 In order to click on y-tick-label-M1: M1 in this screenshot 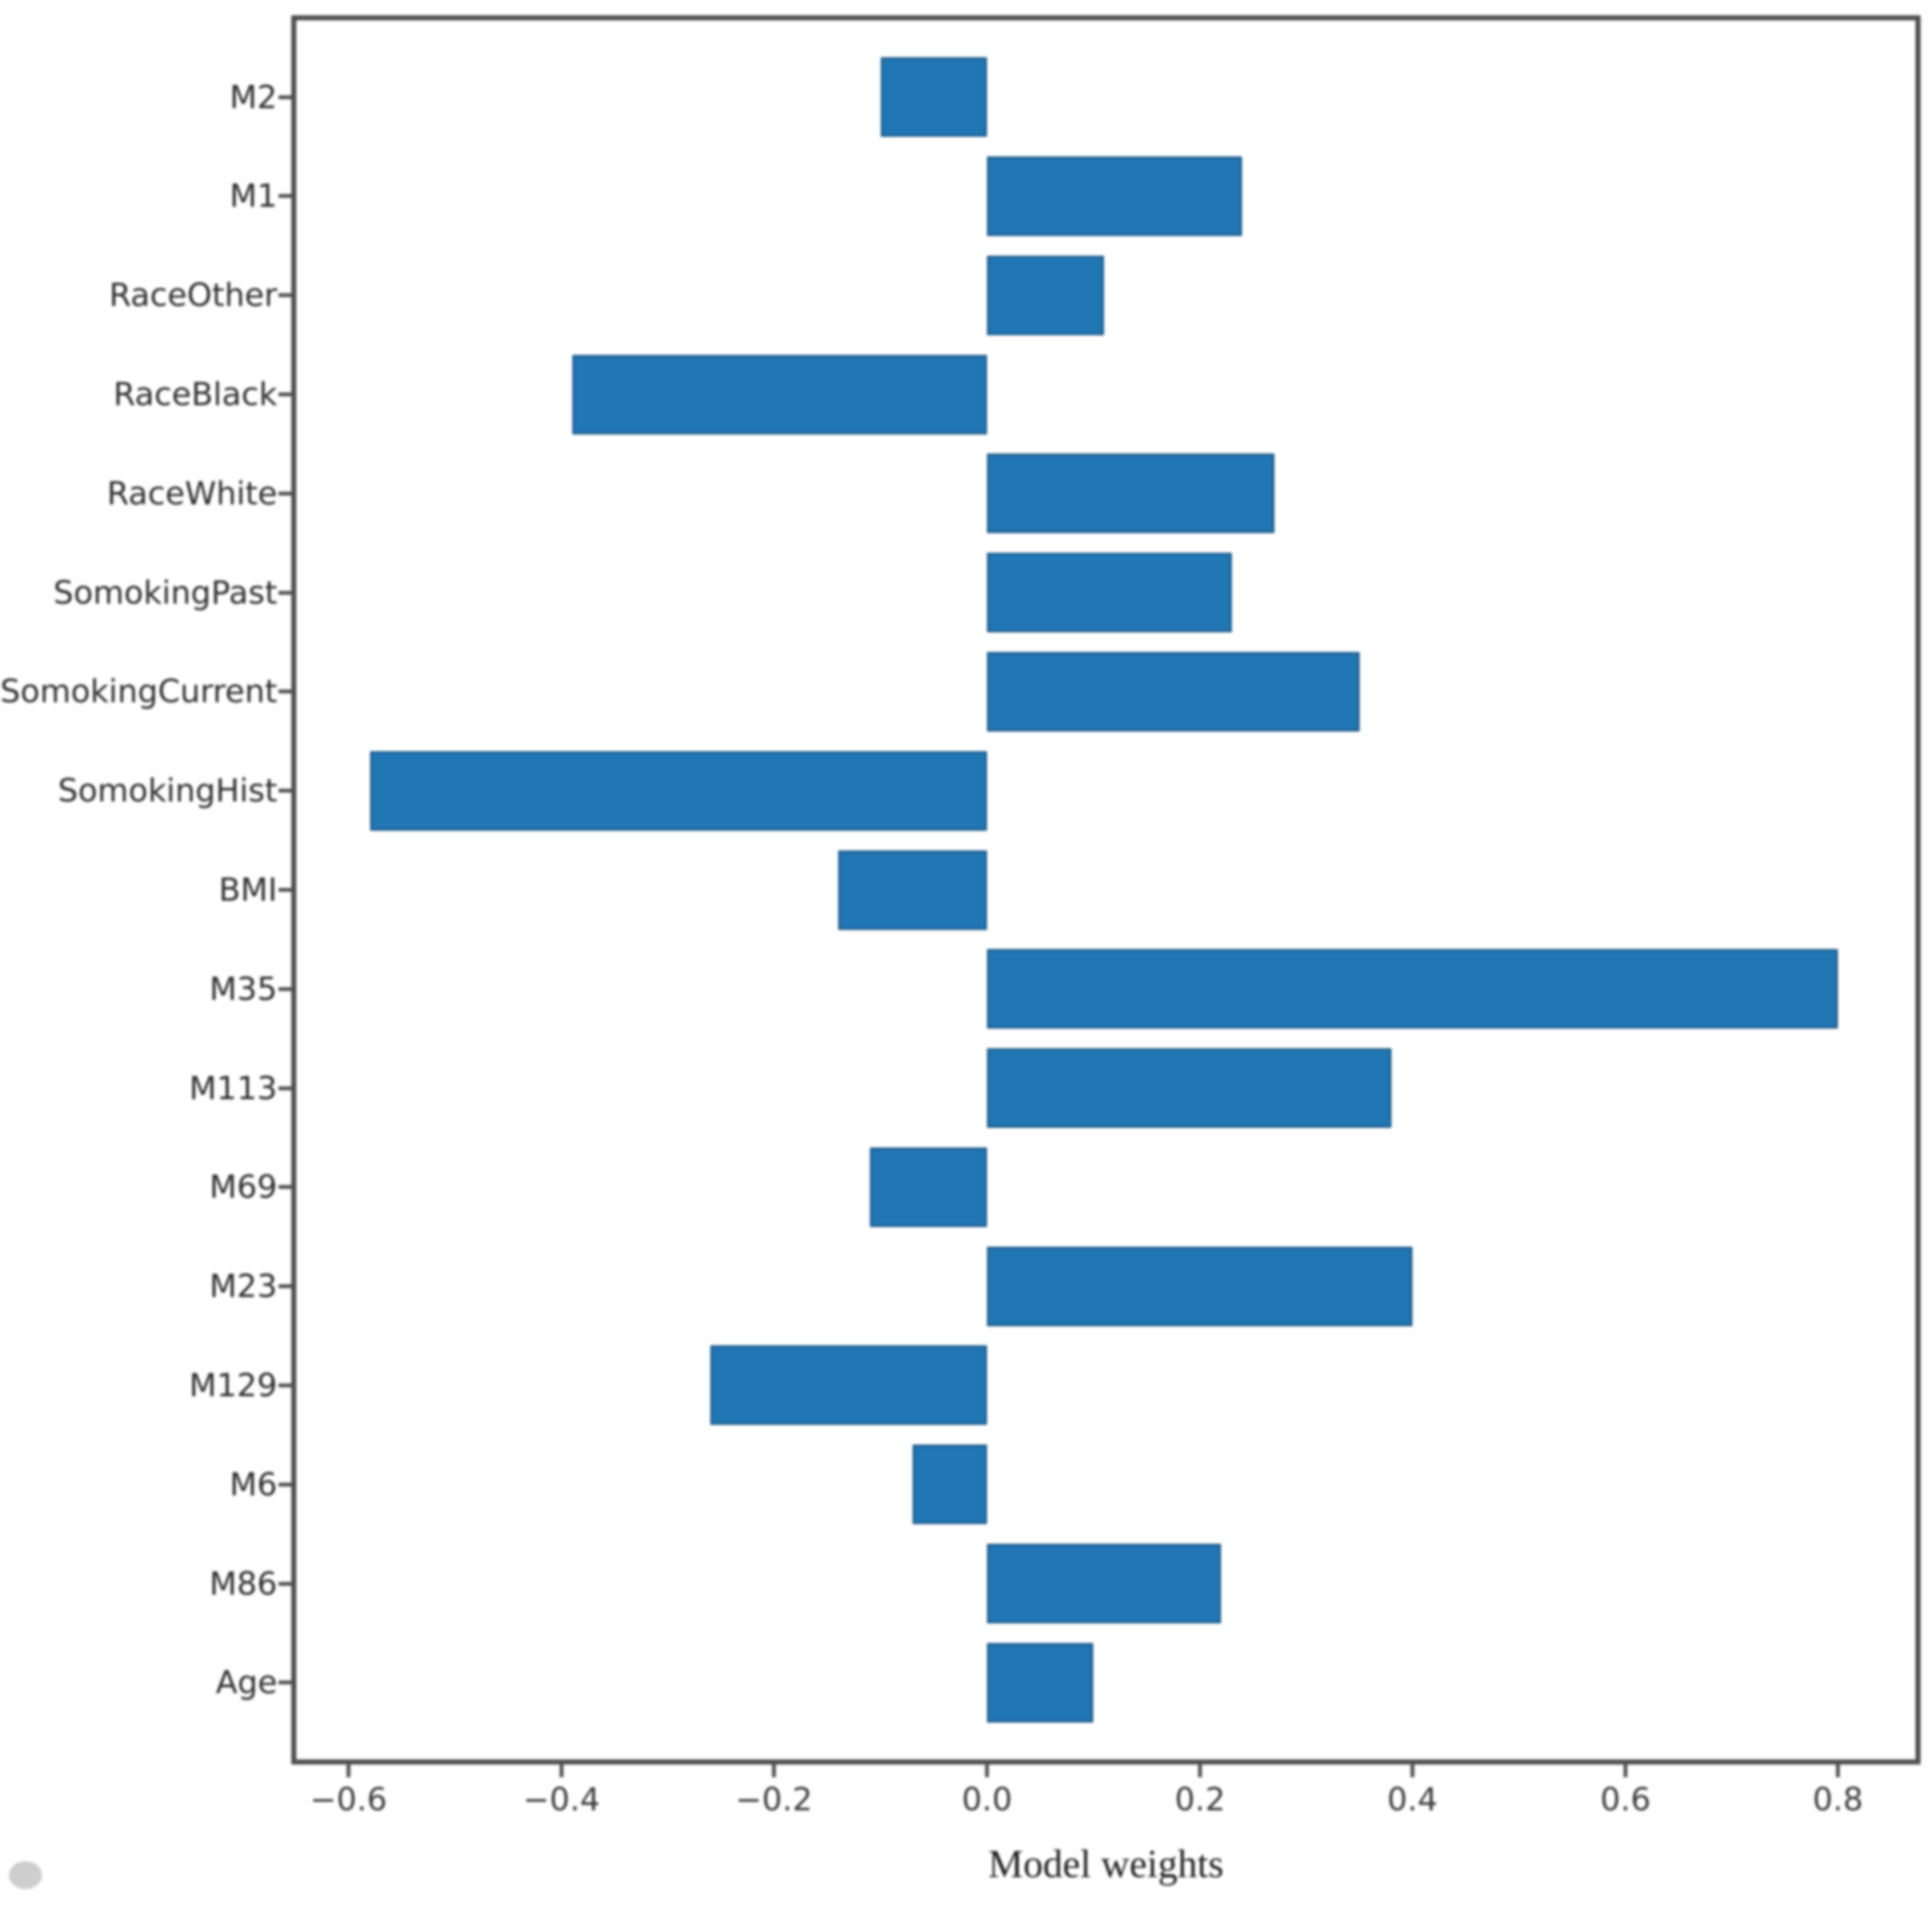, I will do `click(253, 196)`.